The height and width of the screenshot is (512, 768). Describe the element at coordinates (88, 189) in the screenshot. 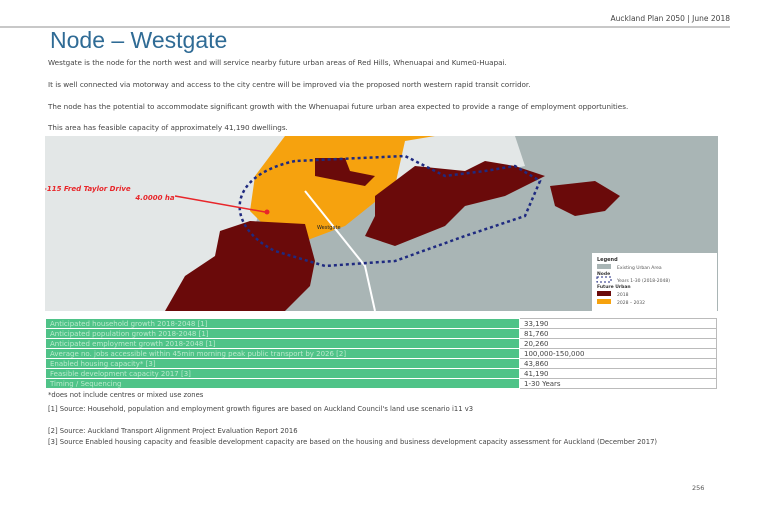

I see `site-annotation: 113-115 Fred Taylor Drive` at that location.